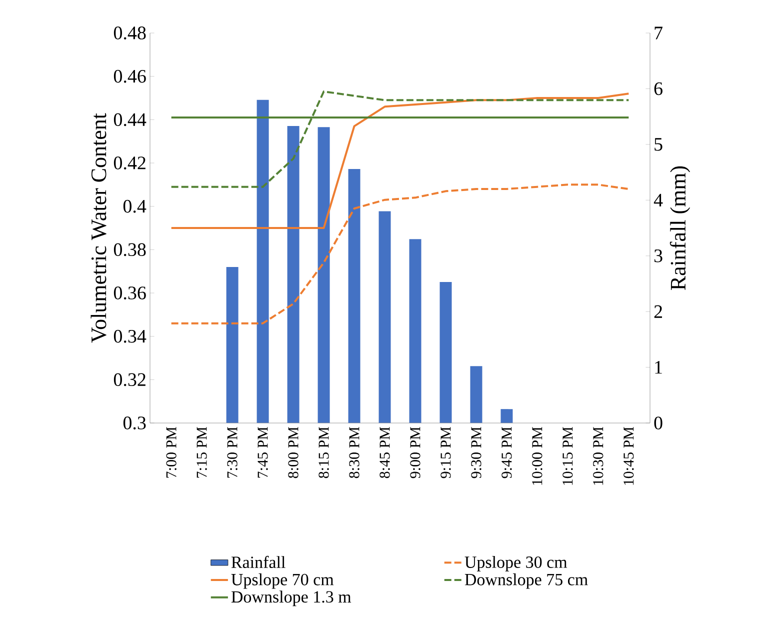 This screenshot has height=641, width=766. Describe the element at coordinates (476, 452) in the screenshot. I see `x-tick-label: 9:30 PM` at that location.